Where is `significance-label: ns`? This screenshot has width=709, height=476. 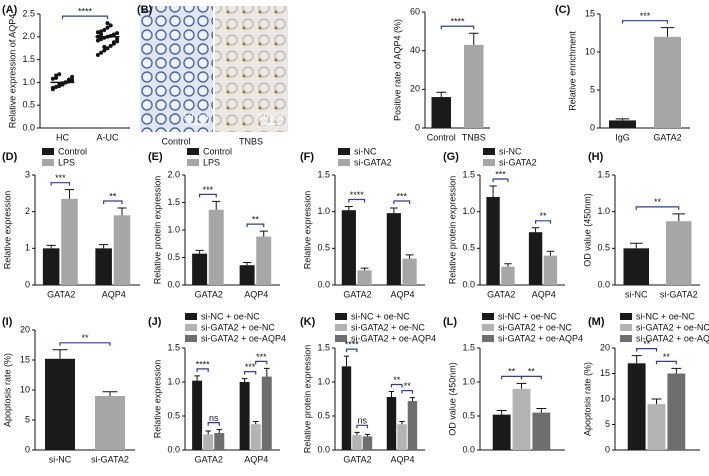 significance-label: ns is located at coordinates (214, 418).